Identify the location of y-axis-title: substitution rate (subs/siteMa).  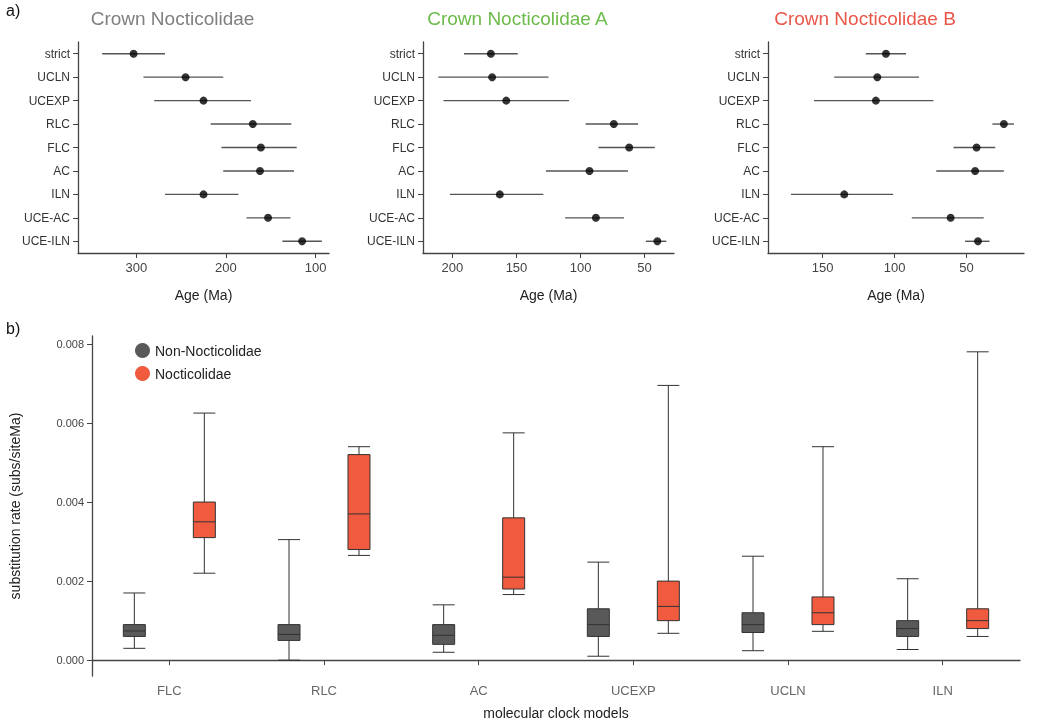
(15, 506).